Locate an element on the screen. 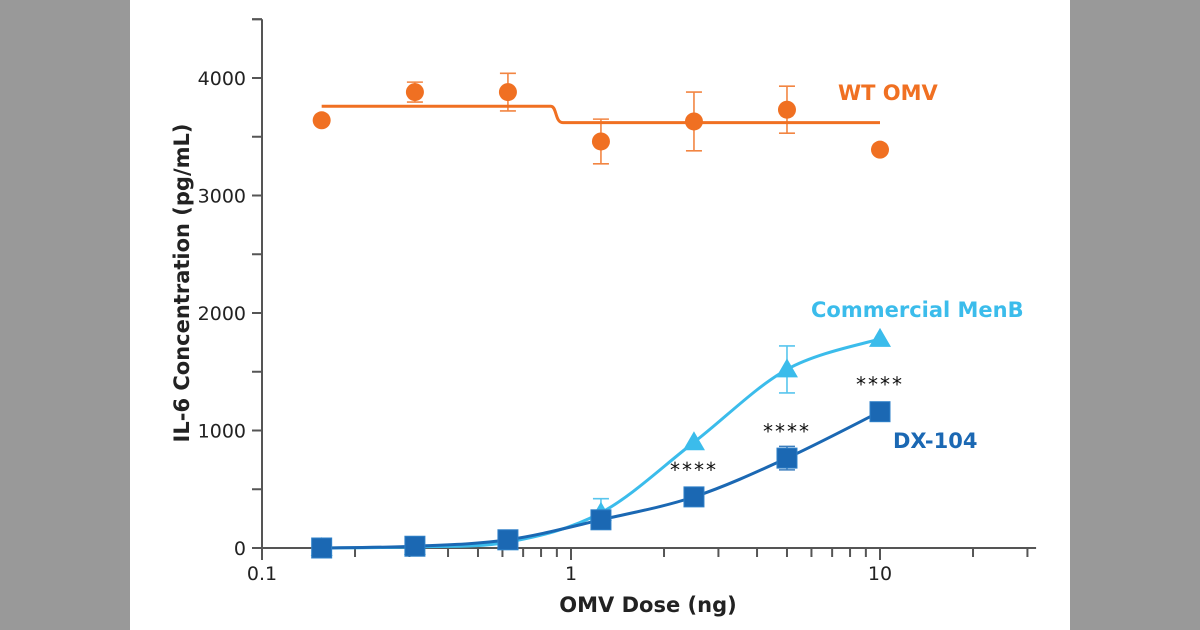  series-wt-omv is located at coordinates (600, 118).